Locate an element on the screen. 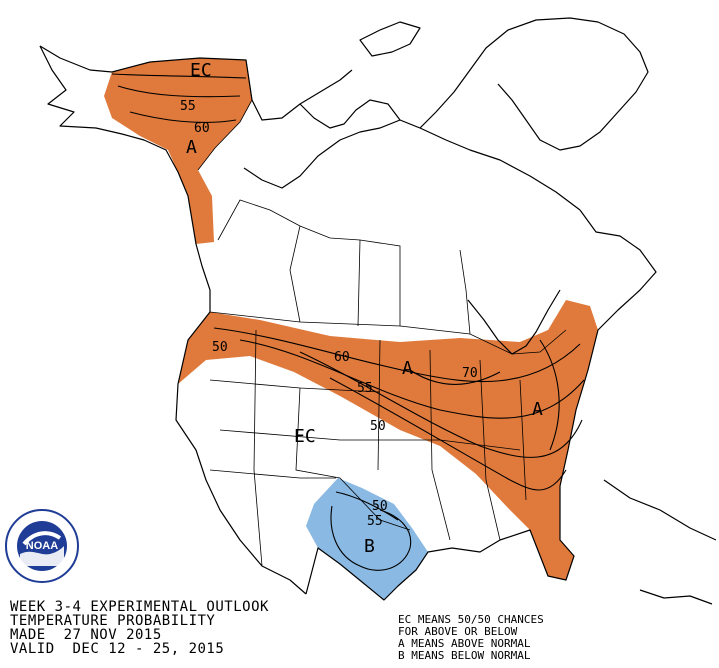 The height and width of the screenshot is (668, 719). ec-alaska-label: EC is located at coordinates (201, 70).